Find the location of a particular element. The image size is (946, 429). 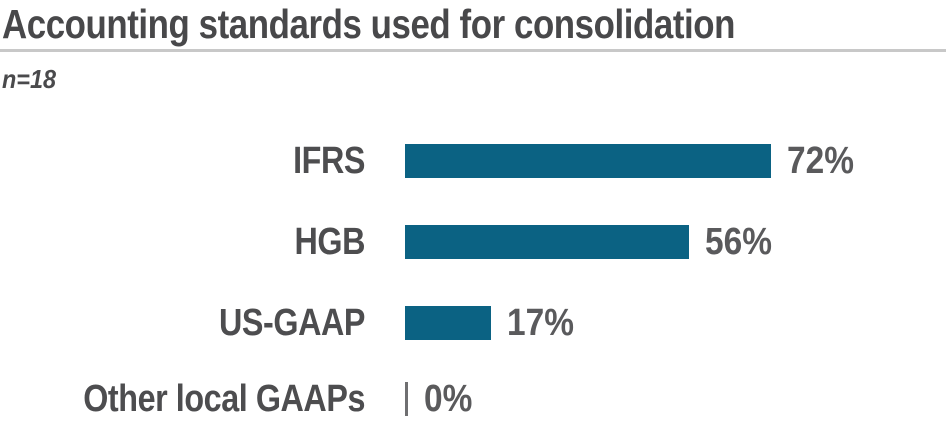

sample-size-note: n=18 is located at coordinates (29, 79).